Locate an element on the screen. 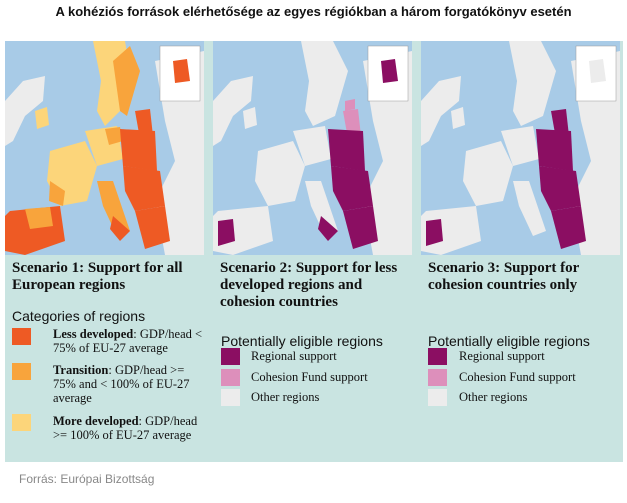 Image resolution: width=627 pixels, height=503 pixels. scenario-3-legend-title: Potentially eligible regions is located at coordinates (509, 341).